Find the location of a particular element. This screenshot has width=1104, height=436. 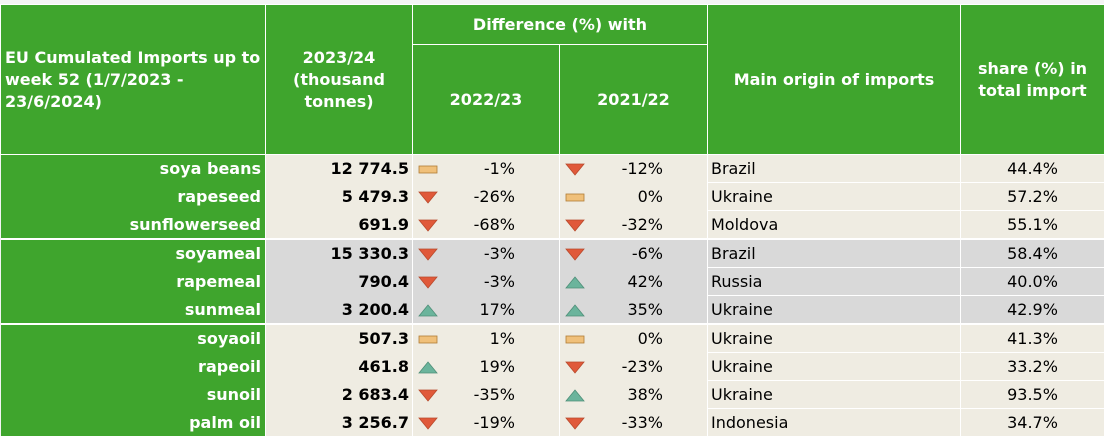

table-row: rapeoil 461.8 19% -23% Ukraine 33.2% is located at coordinates (552, 367).